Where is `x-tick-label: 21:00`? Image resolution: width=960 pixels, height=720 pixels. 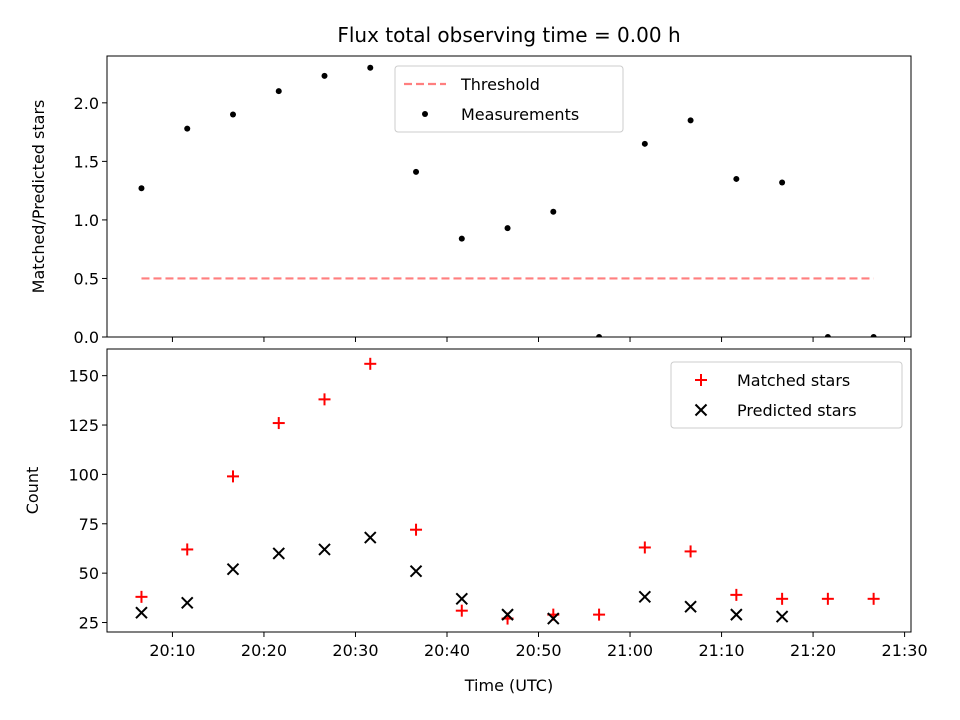 x-tick-label: 21:00 is located at coordinates (630, 650).